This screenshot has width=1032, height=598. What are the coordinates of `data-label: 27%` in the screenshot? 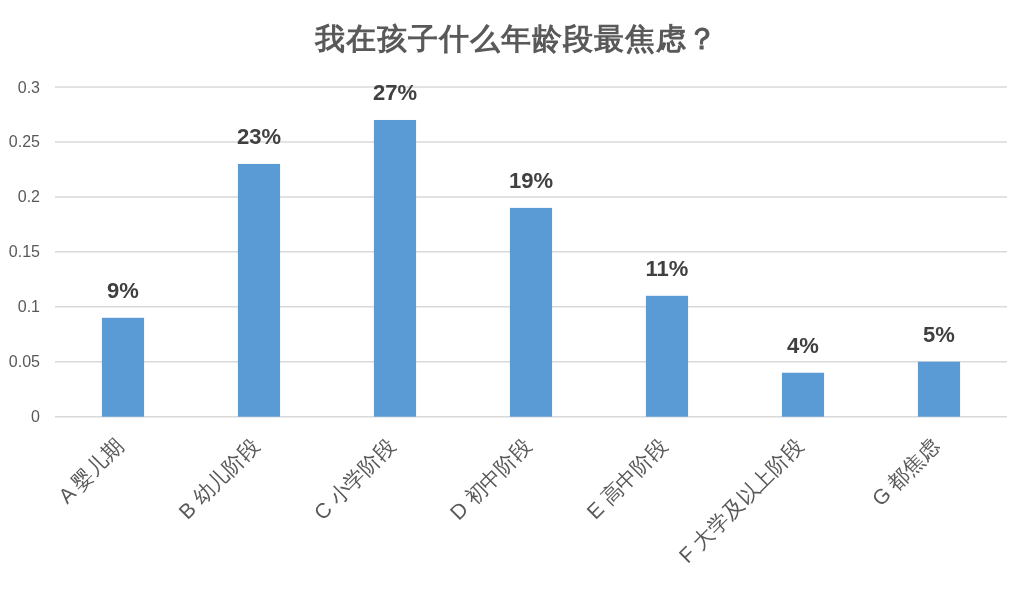 It's located at (395, 92).